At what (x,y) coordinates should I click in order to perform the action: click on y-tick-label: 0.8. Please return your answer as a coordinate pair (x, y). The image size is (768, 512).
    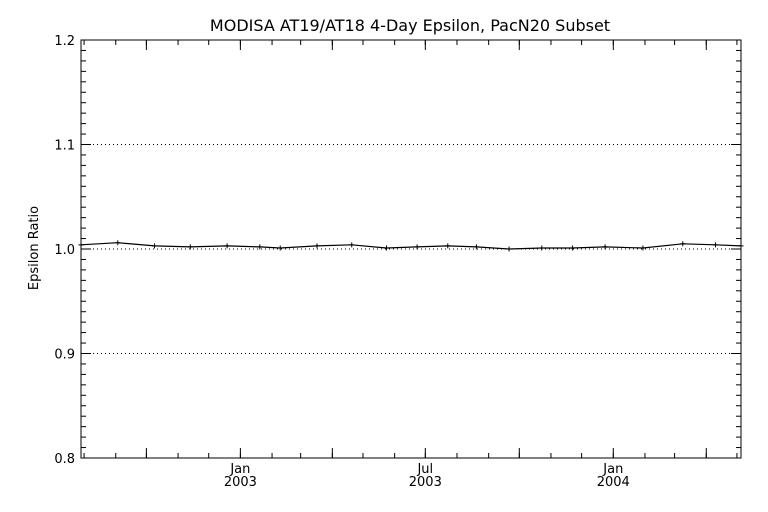
    Looking at the image, I should click on (64, 459).